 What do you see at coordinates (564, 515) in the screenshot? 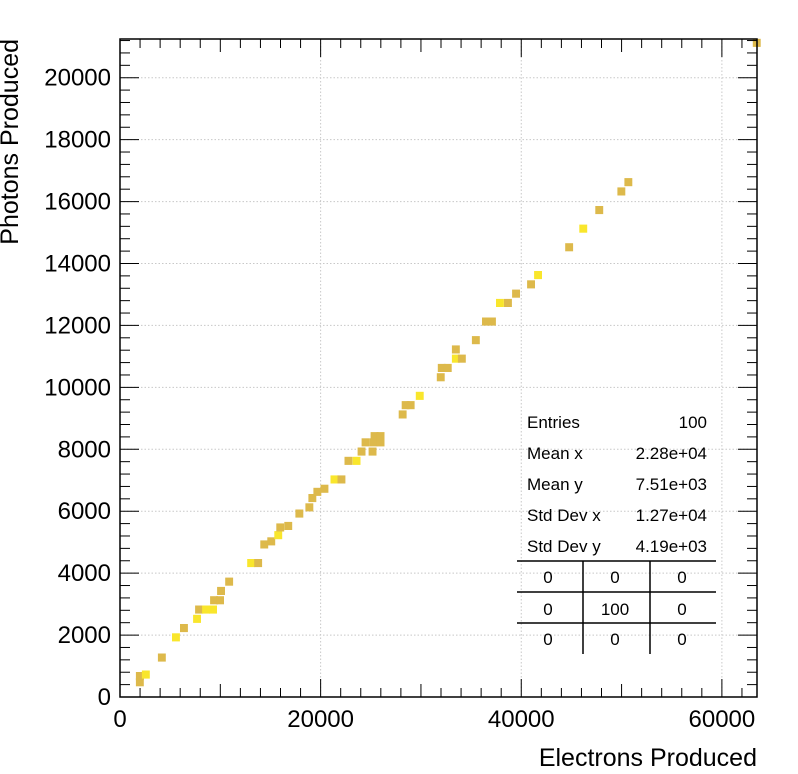
I see `stats-label: Std Dev x` at bounding box center [564, 515].